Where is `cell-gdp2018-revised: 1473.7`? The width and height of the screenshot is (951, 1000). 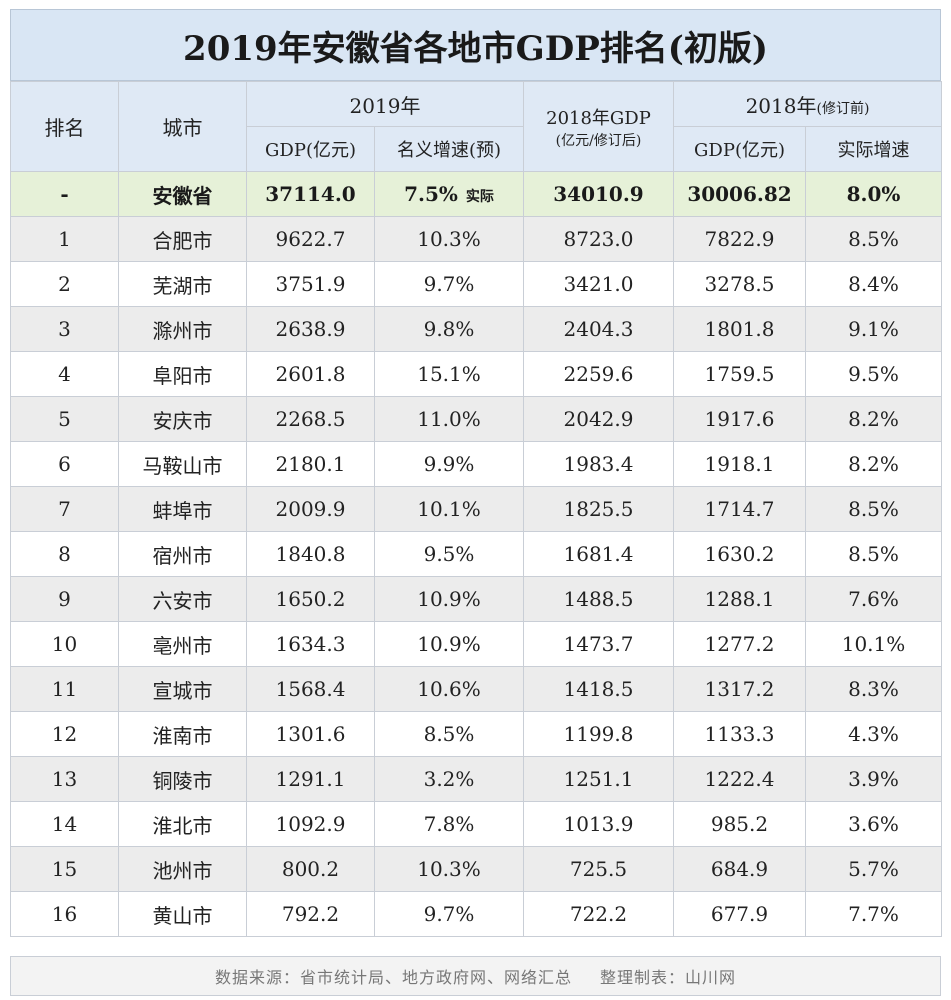 cell-gdp2018-revised: 1473.7 is located at coordinates (598, 644).